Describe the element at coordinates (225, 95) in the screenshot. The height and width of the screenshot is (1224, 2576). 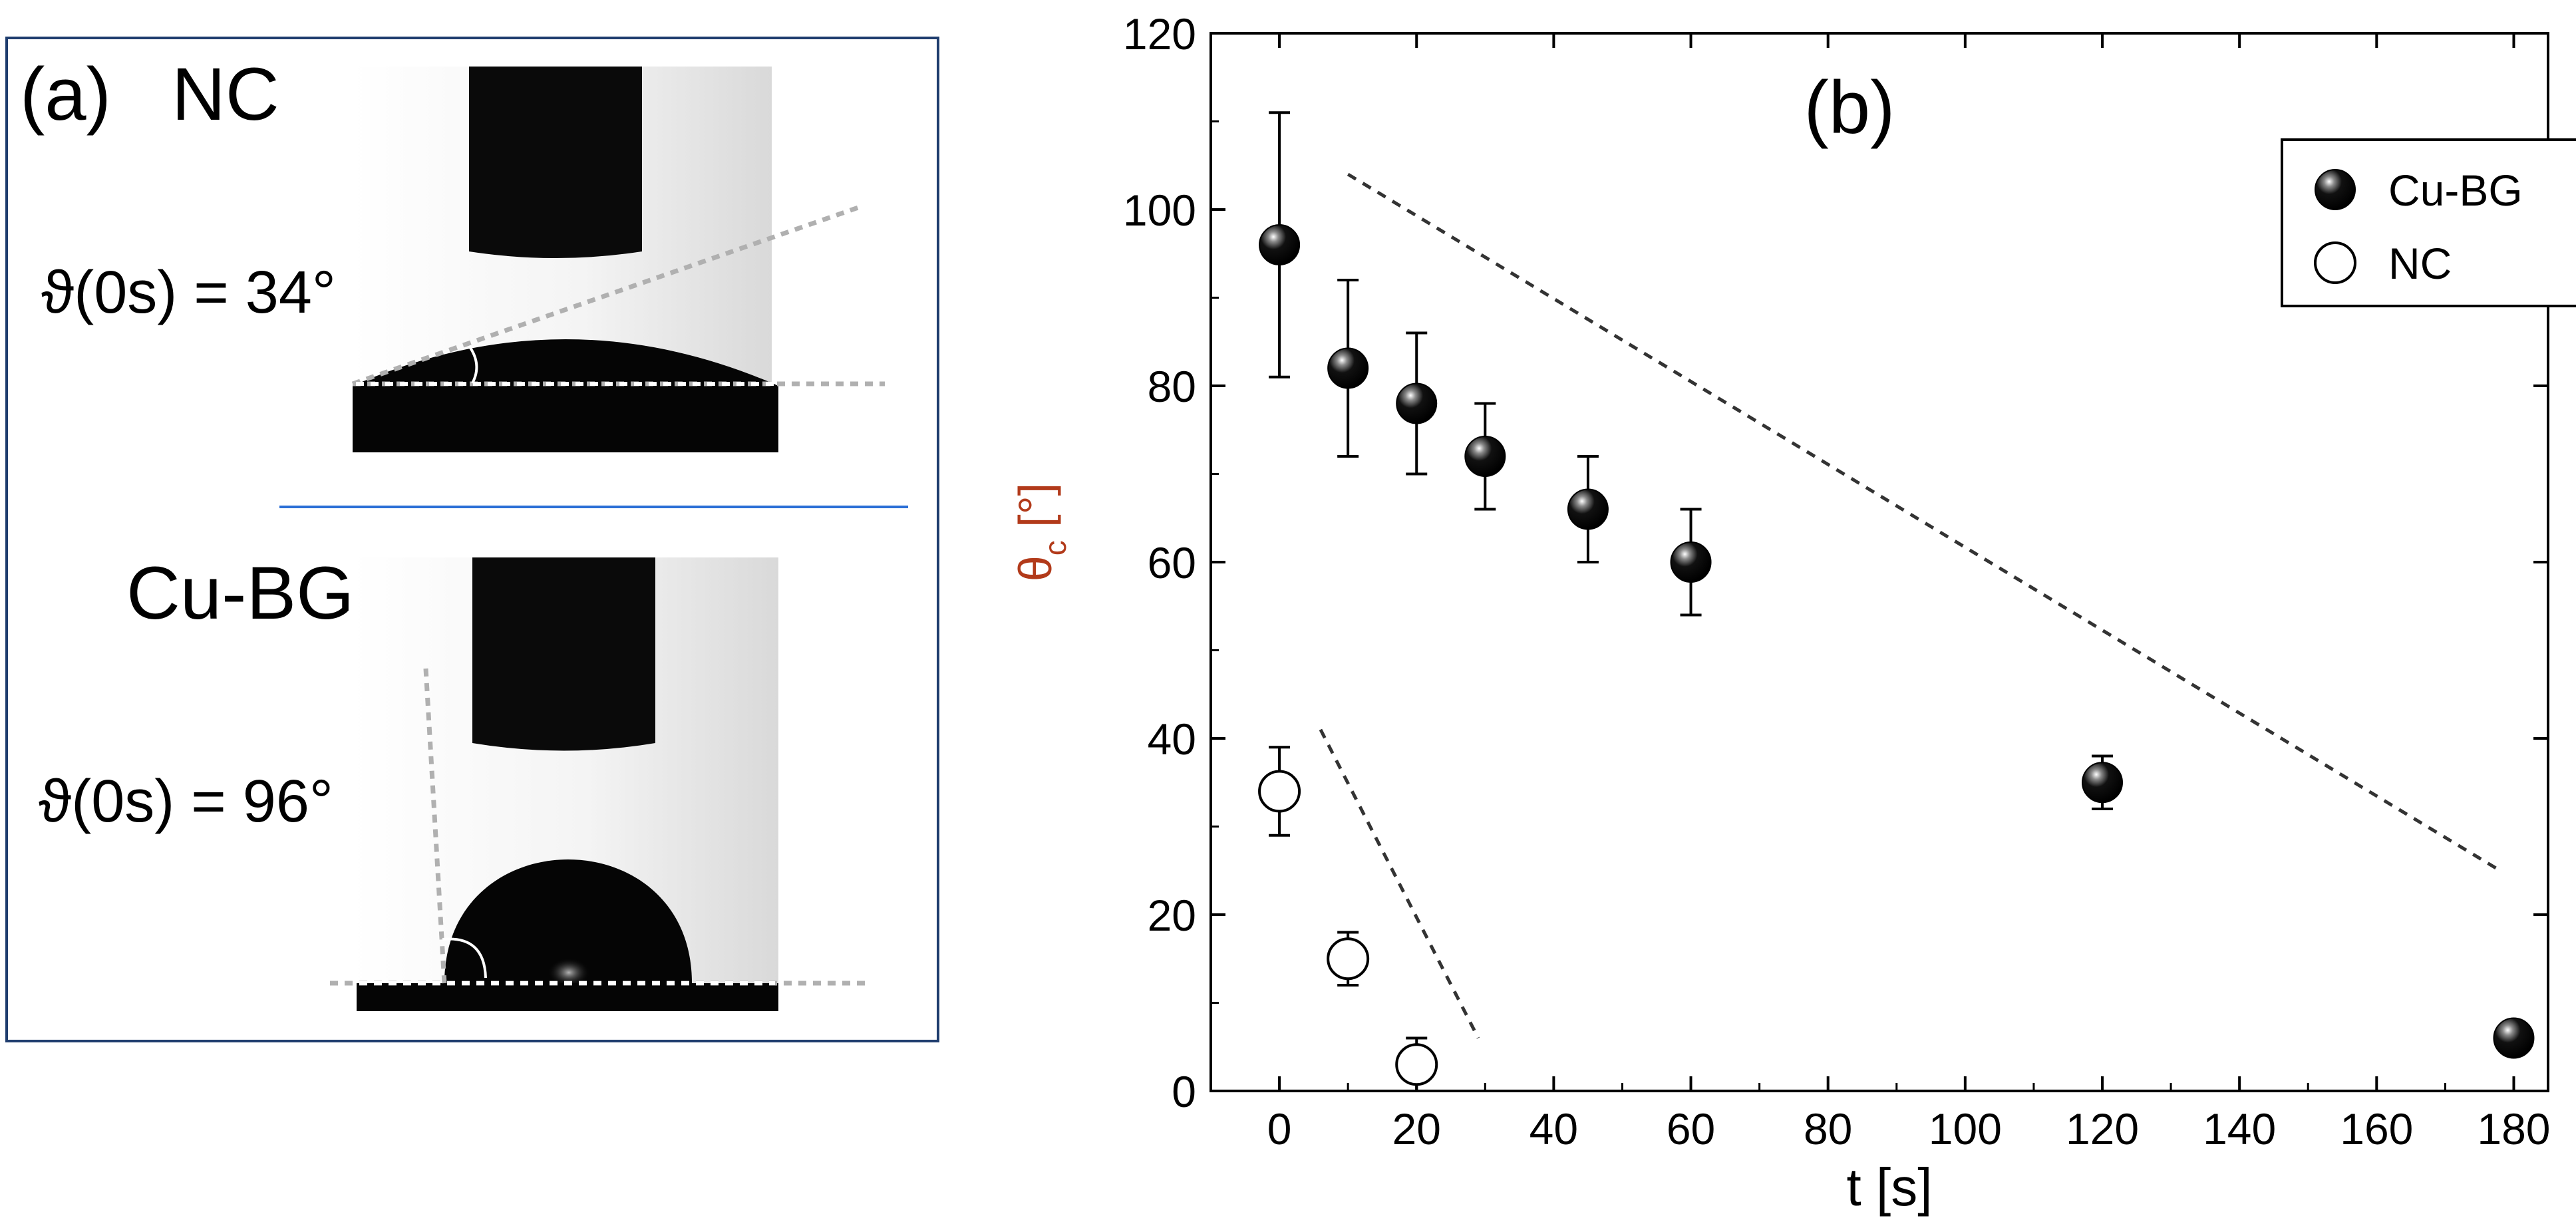
I see `nc-sample-label: NC` at that location.